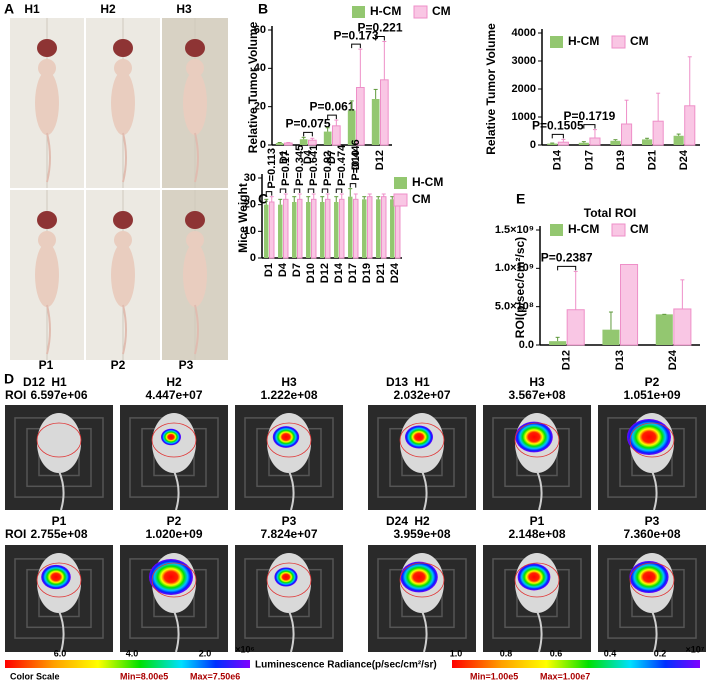  Describe the element at coordinates (260, 30) in the screenshot. I see `y-tick-label: 60` at that location.